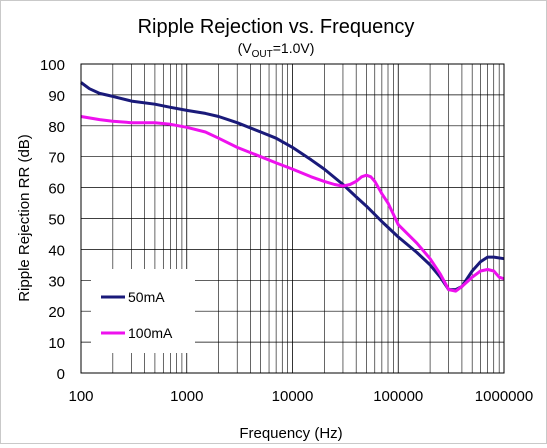  I want to click on y-tick-label: 50, so click(56, 220).